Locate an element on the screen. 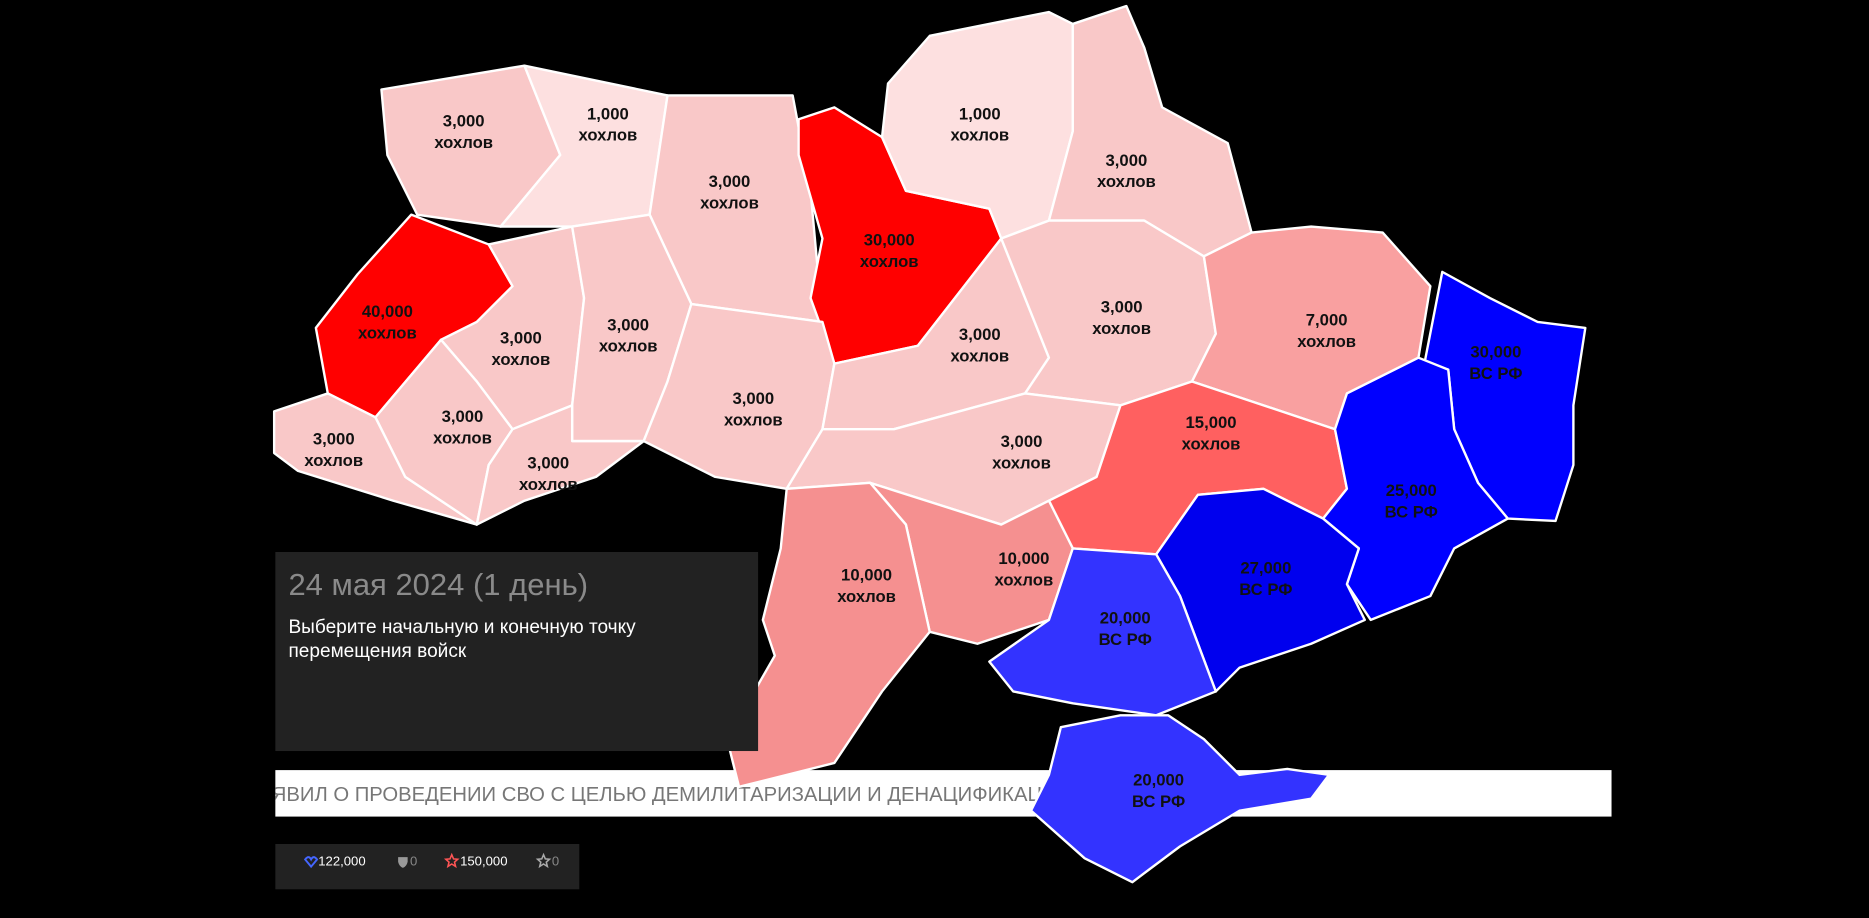 The height and width of the screenshot is (918, 1869). stat-value: 150,000 is located at coordinates (483, 860).